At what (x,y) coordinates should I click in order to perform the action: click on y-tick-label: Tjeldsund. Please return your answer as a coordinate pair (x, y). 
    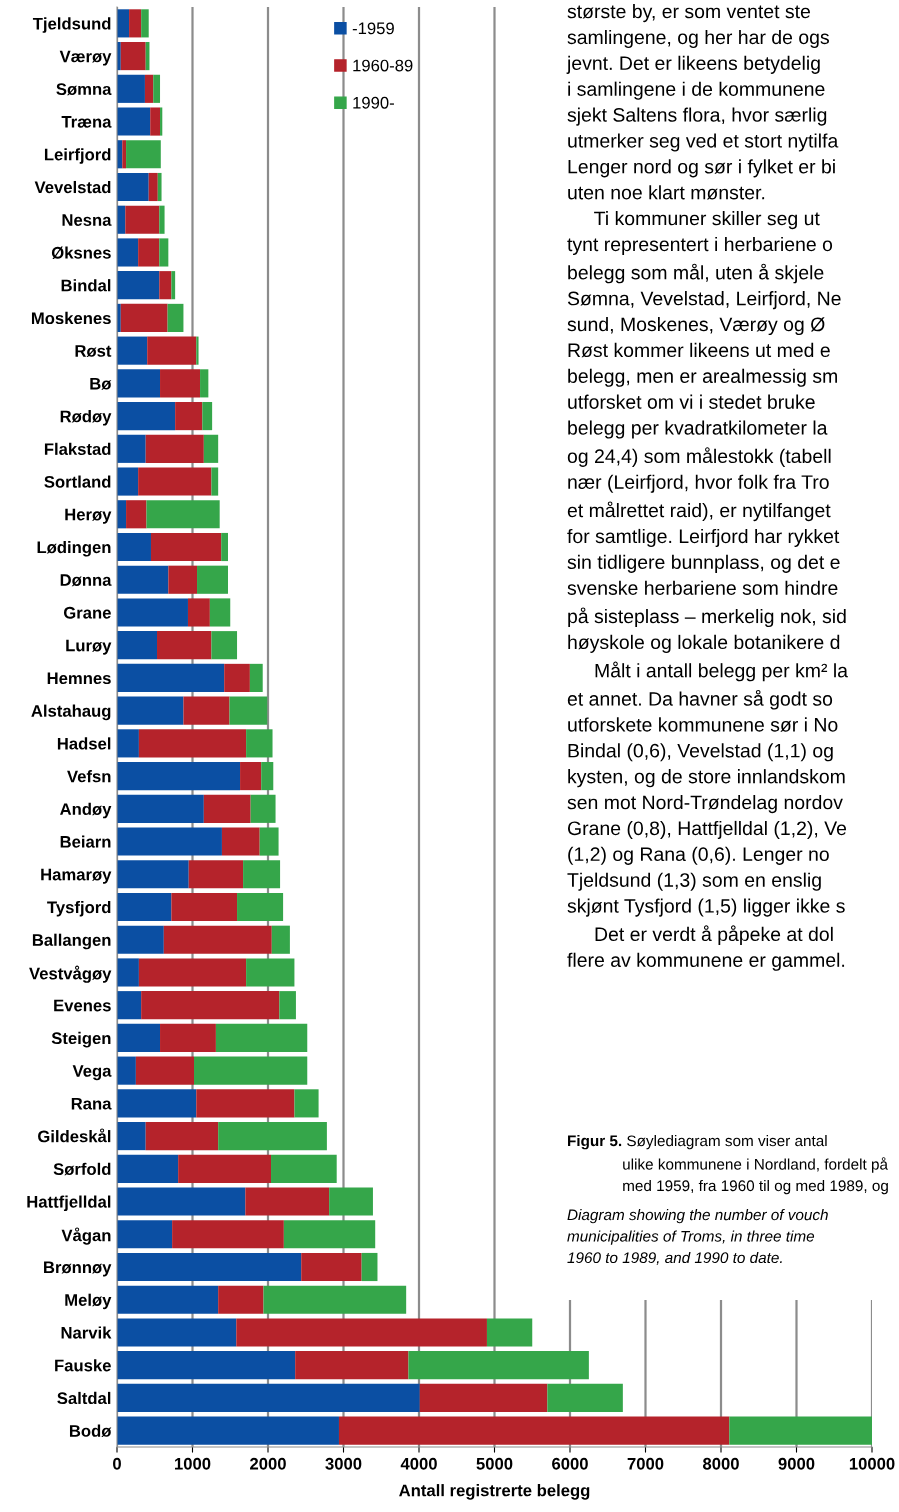
    Looking at the image, I should click on (71, 25).